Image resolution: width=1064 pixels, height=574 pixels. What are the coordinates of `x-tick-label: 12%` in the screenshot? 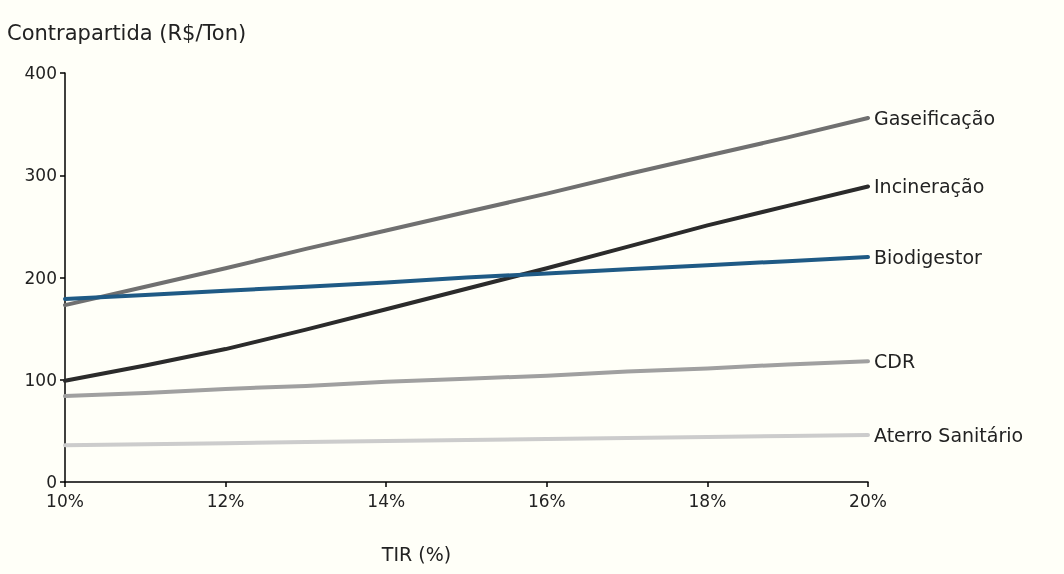 It's located at (225, 500).